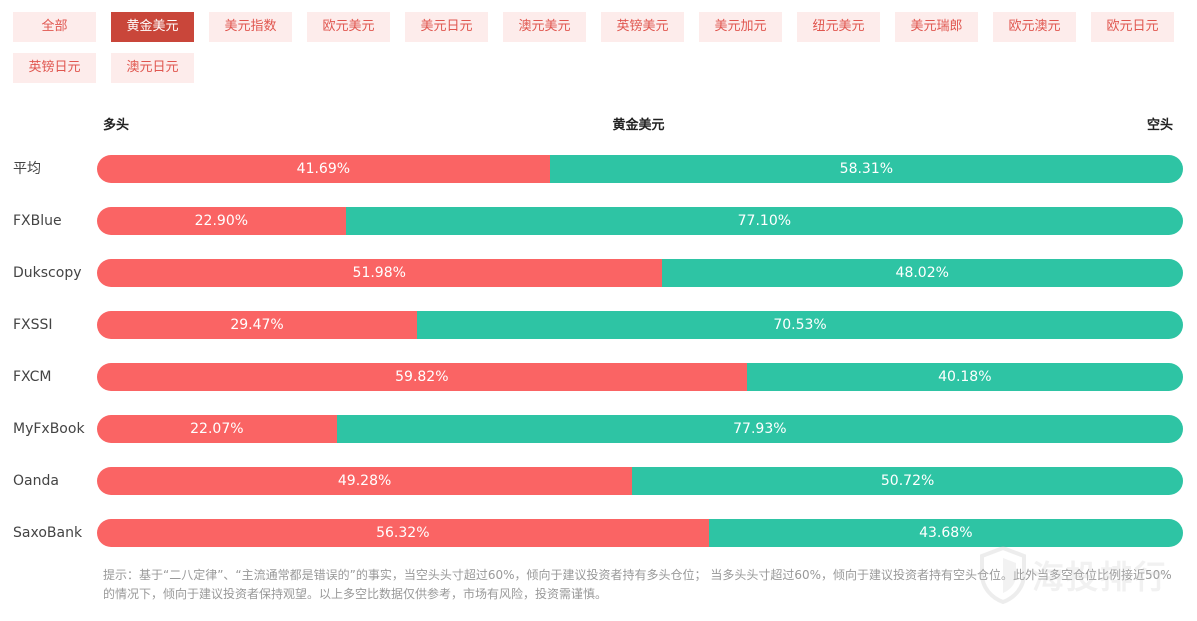  What do you see at coordinates (866, 169) in the screenshot?
I see `short-segment: 58.31%` at bounding box center [866, 169].